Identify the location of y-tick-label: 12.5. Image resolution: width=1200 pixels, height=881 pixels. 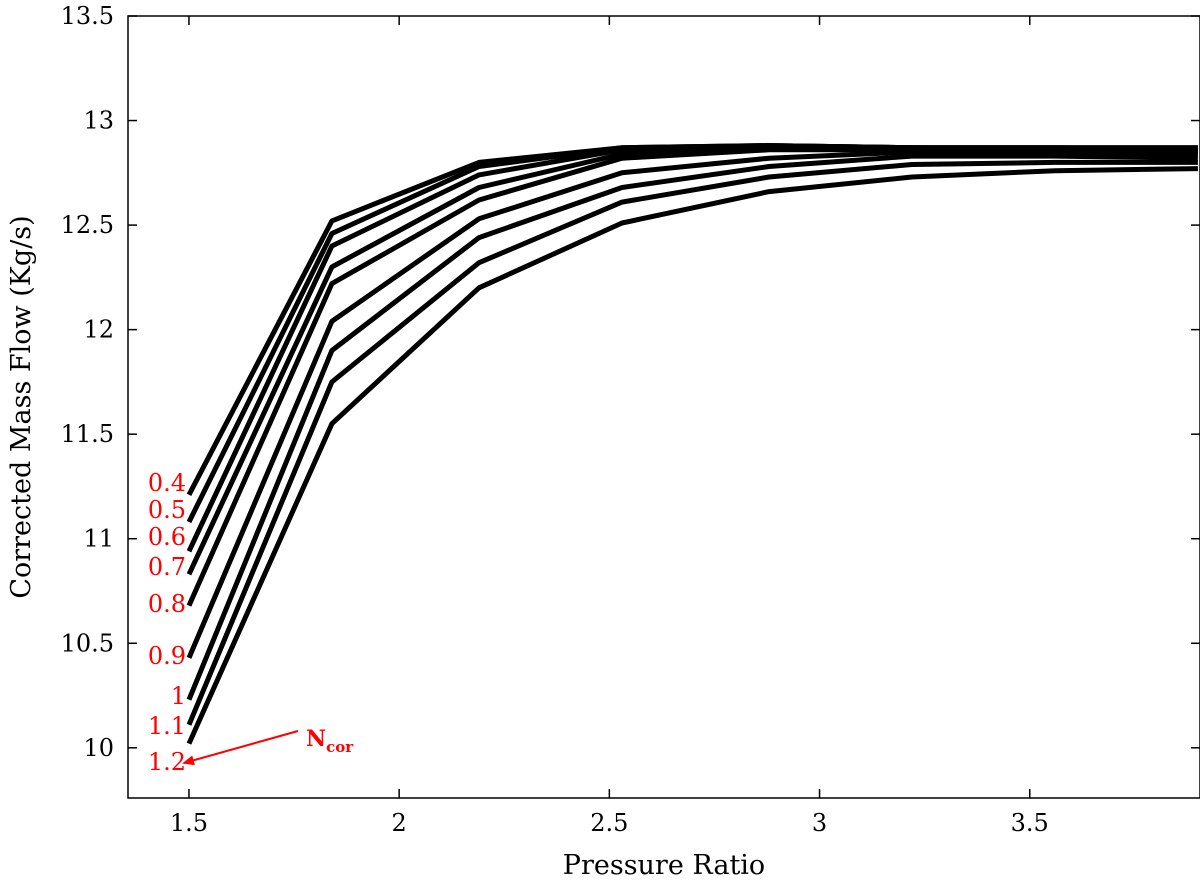
(87, 225).